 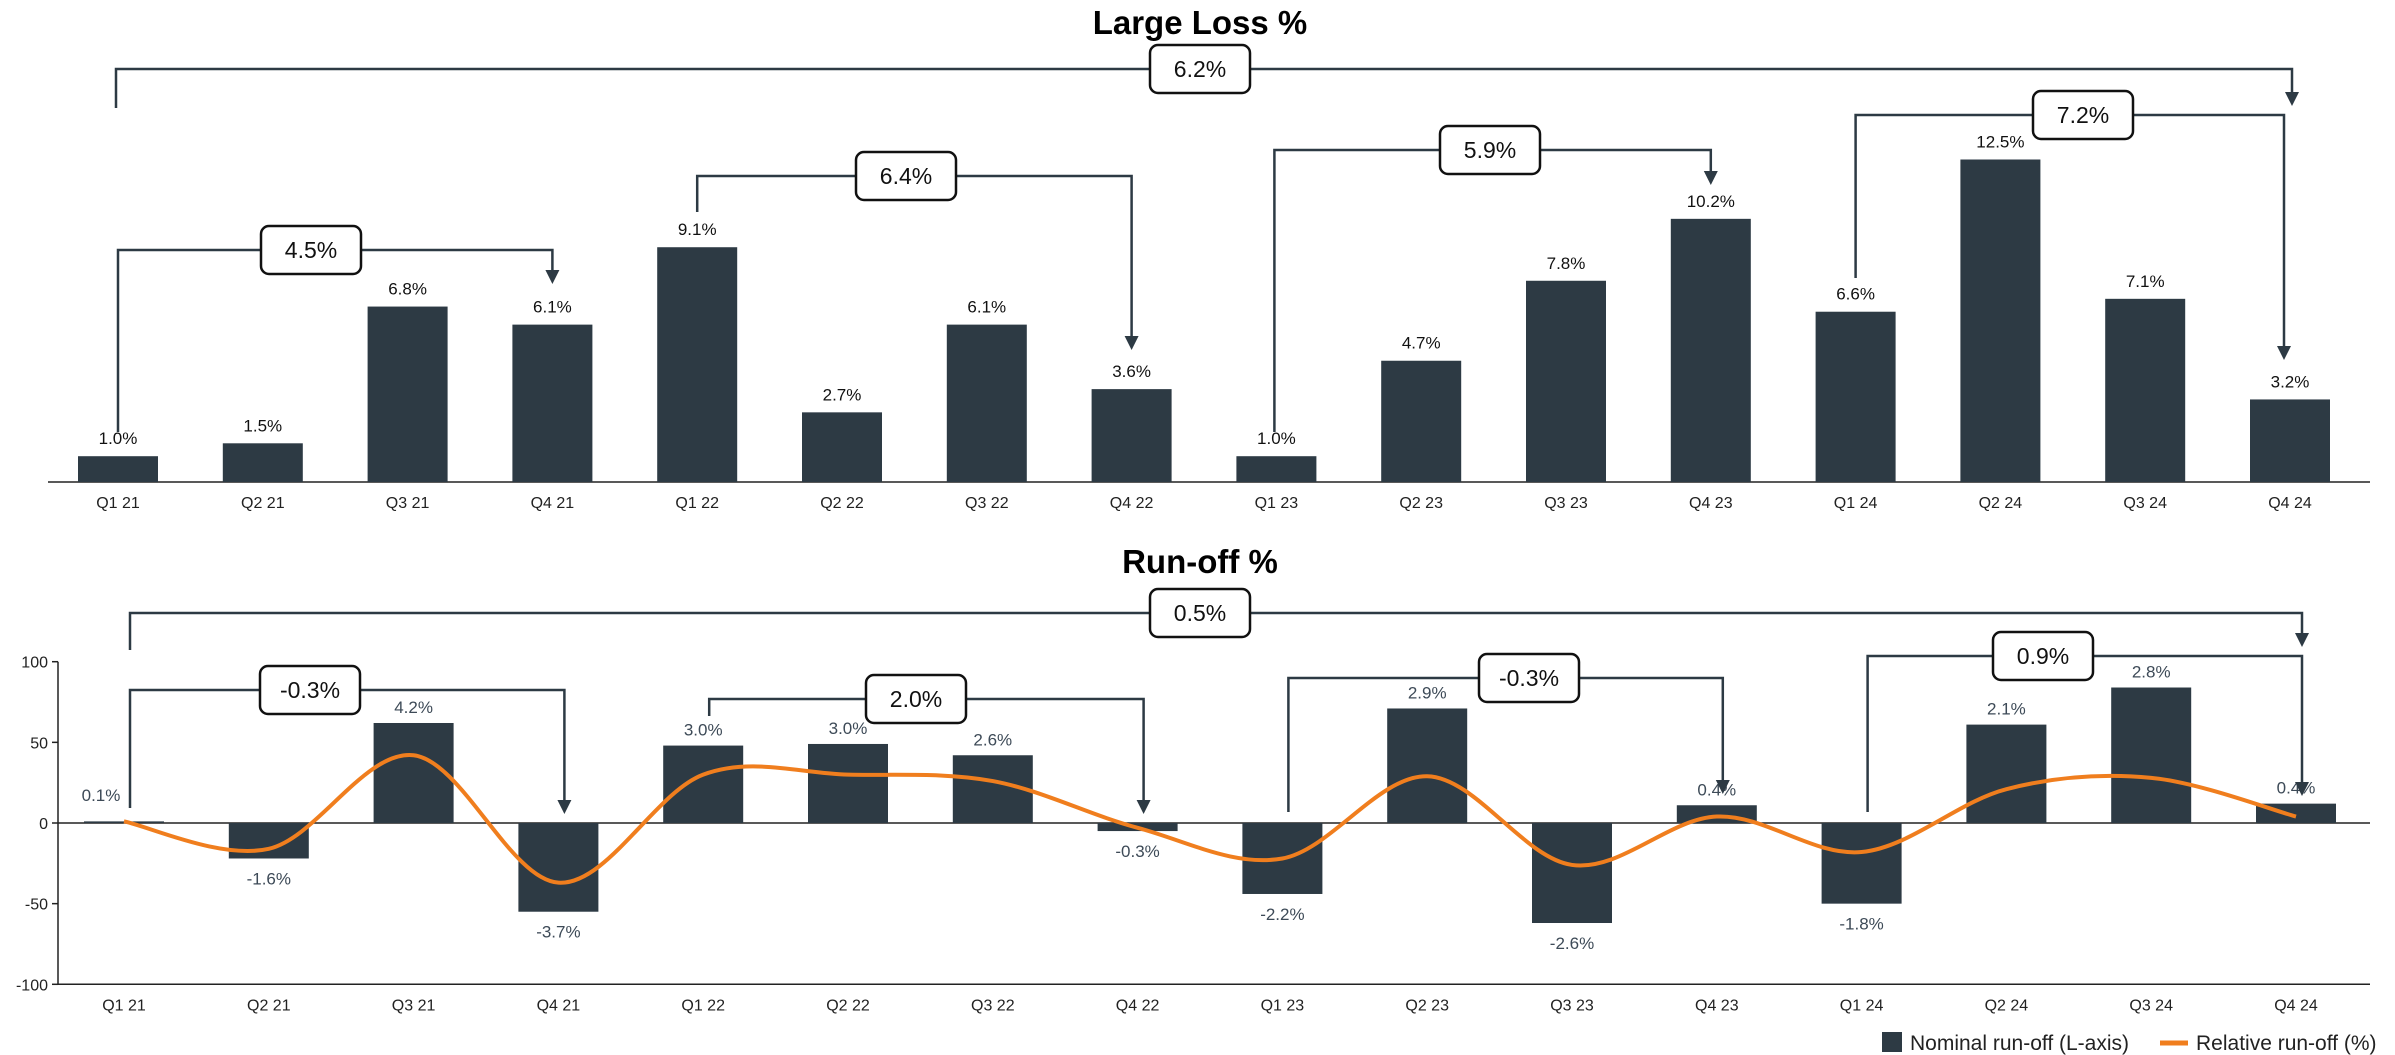 I want to click on chart-title-large-loss: Large Loss %, so click(x=1200, y=22).